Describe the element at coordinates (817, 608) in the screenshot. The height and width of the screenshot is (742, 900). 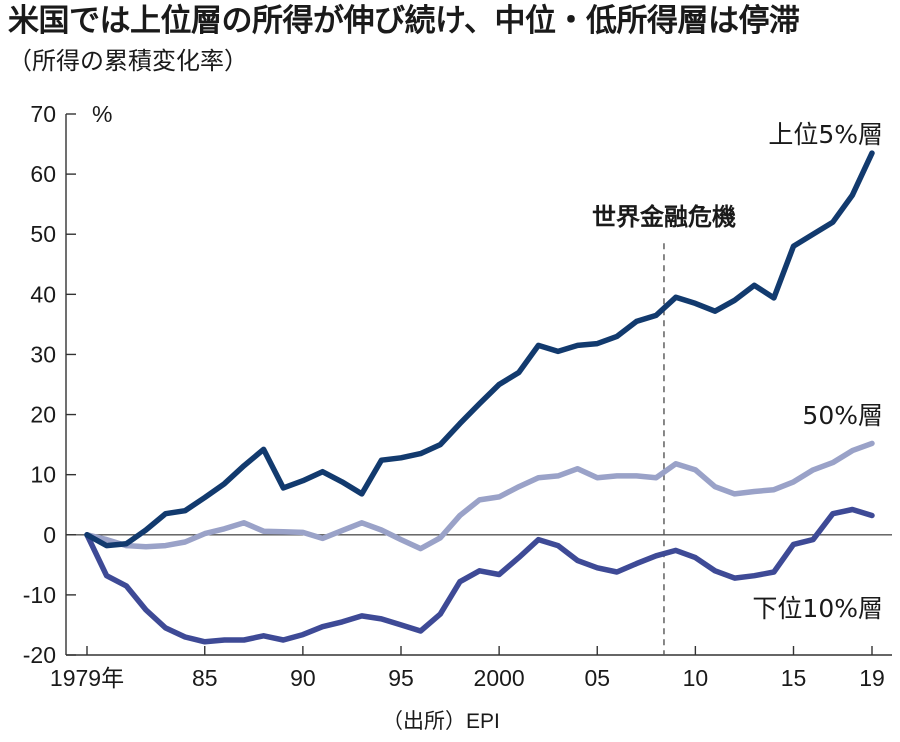
I see `series-label-2: 下位10%層` at that location.